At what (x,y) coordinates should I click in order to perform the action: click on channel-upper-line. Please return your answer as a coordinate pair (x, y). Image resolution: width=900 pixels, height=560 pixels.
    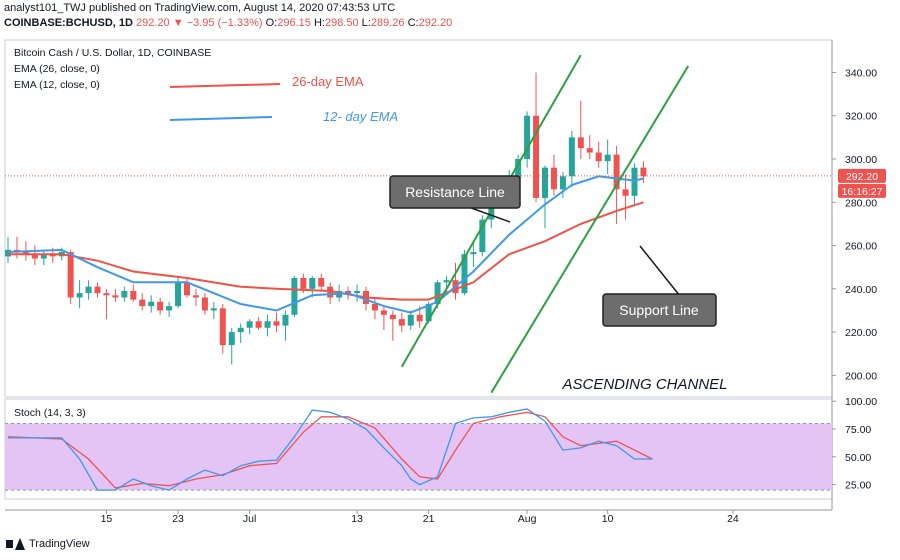
    Looking at the image, I should click on (491, 211).